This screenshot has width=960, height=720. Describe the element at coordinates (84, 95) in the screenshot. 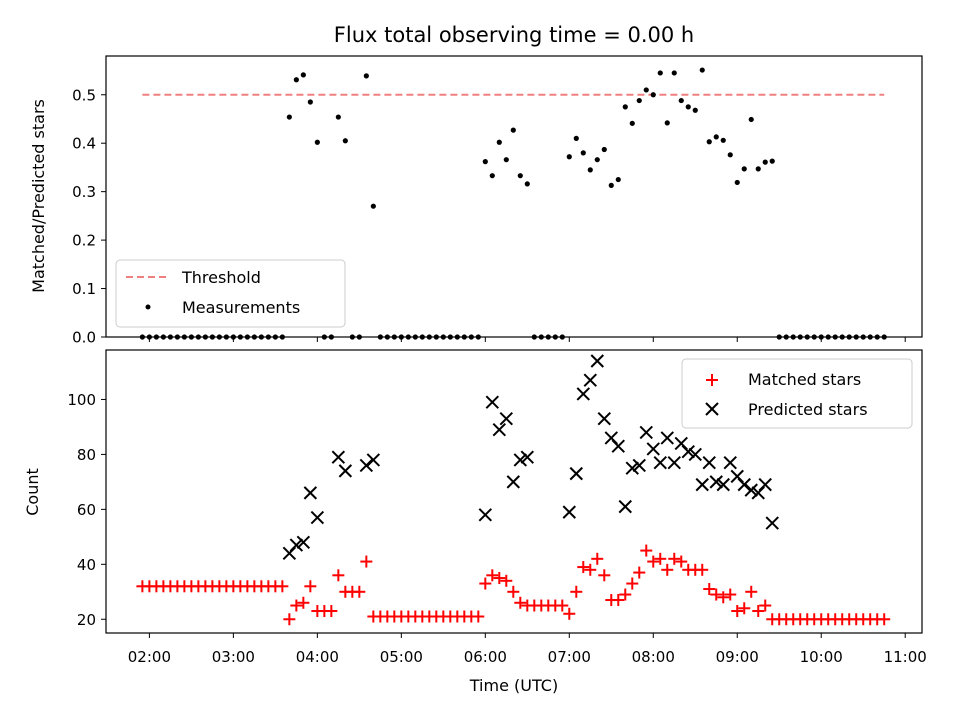

I see `top-y-tick-label: 0.5` at that location.